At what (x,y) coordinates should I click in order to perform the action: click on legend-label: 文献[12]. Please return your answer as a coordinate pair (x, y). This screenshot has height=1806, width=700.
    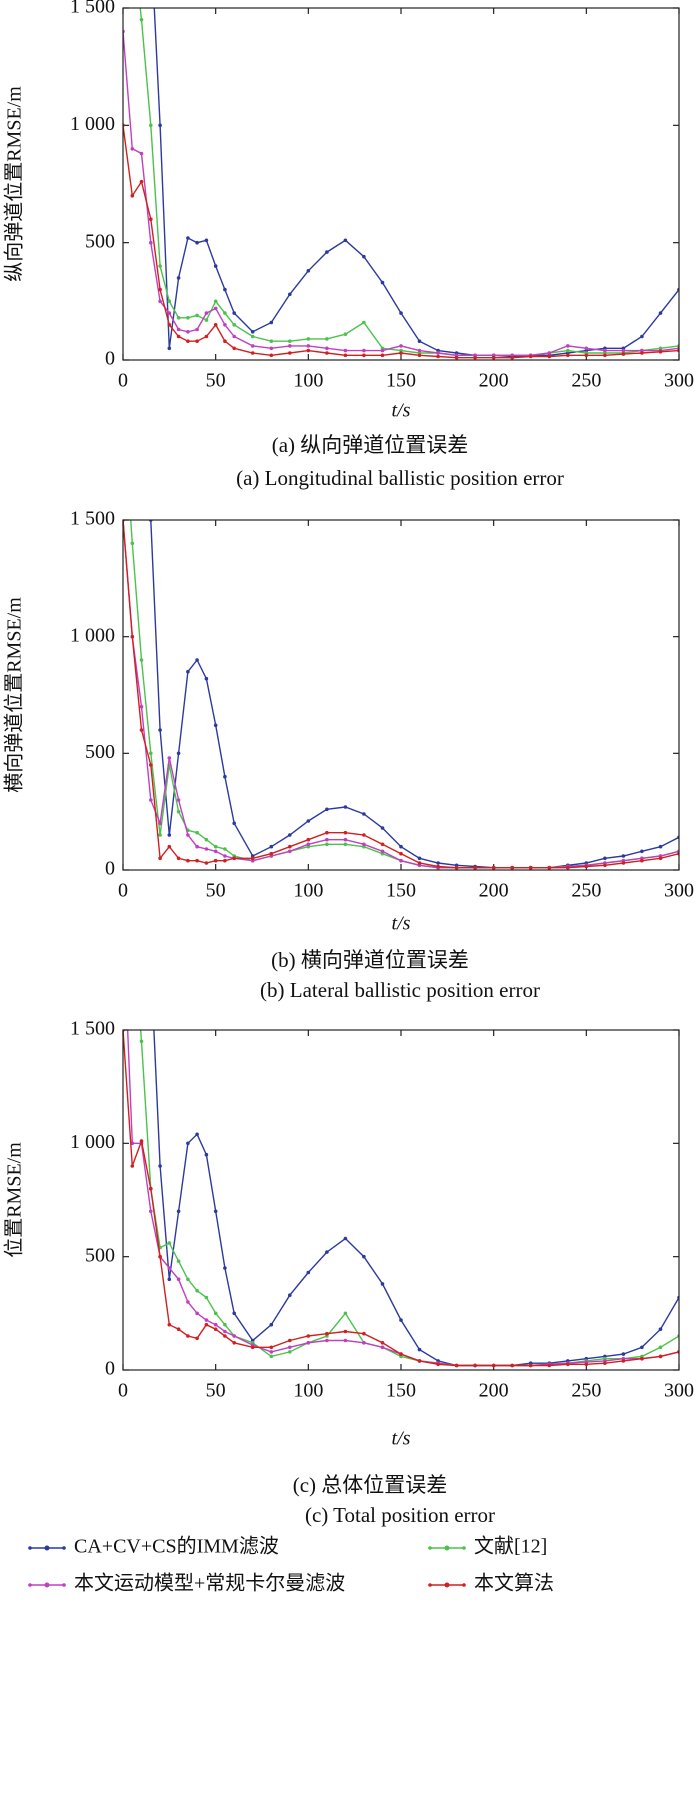
    Looking at the image, I should click on (510, 1546).